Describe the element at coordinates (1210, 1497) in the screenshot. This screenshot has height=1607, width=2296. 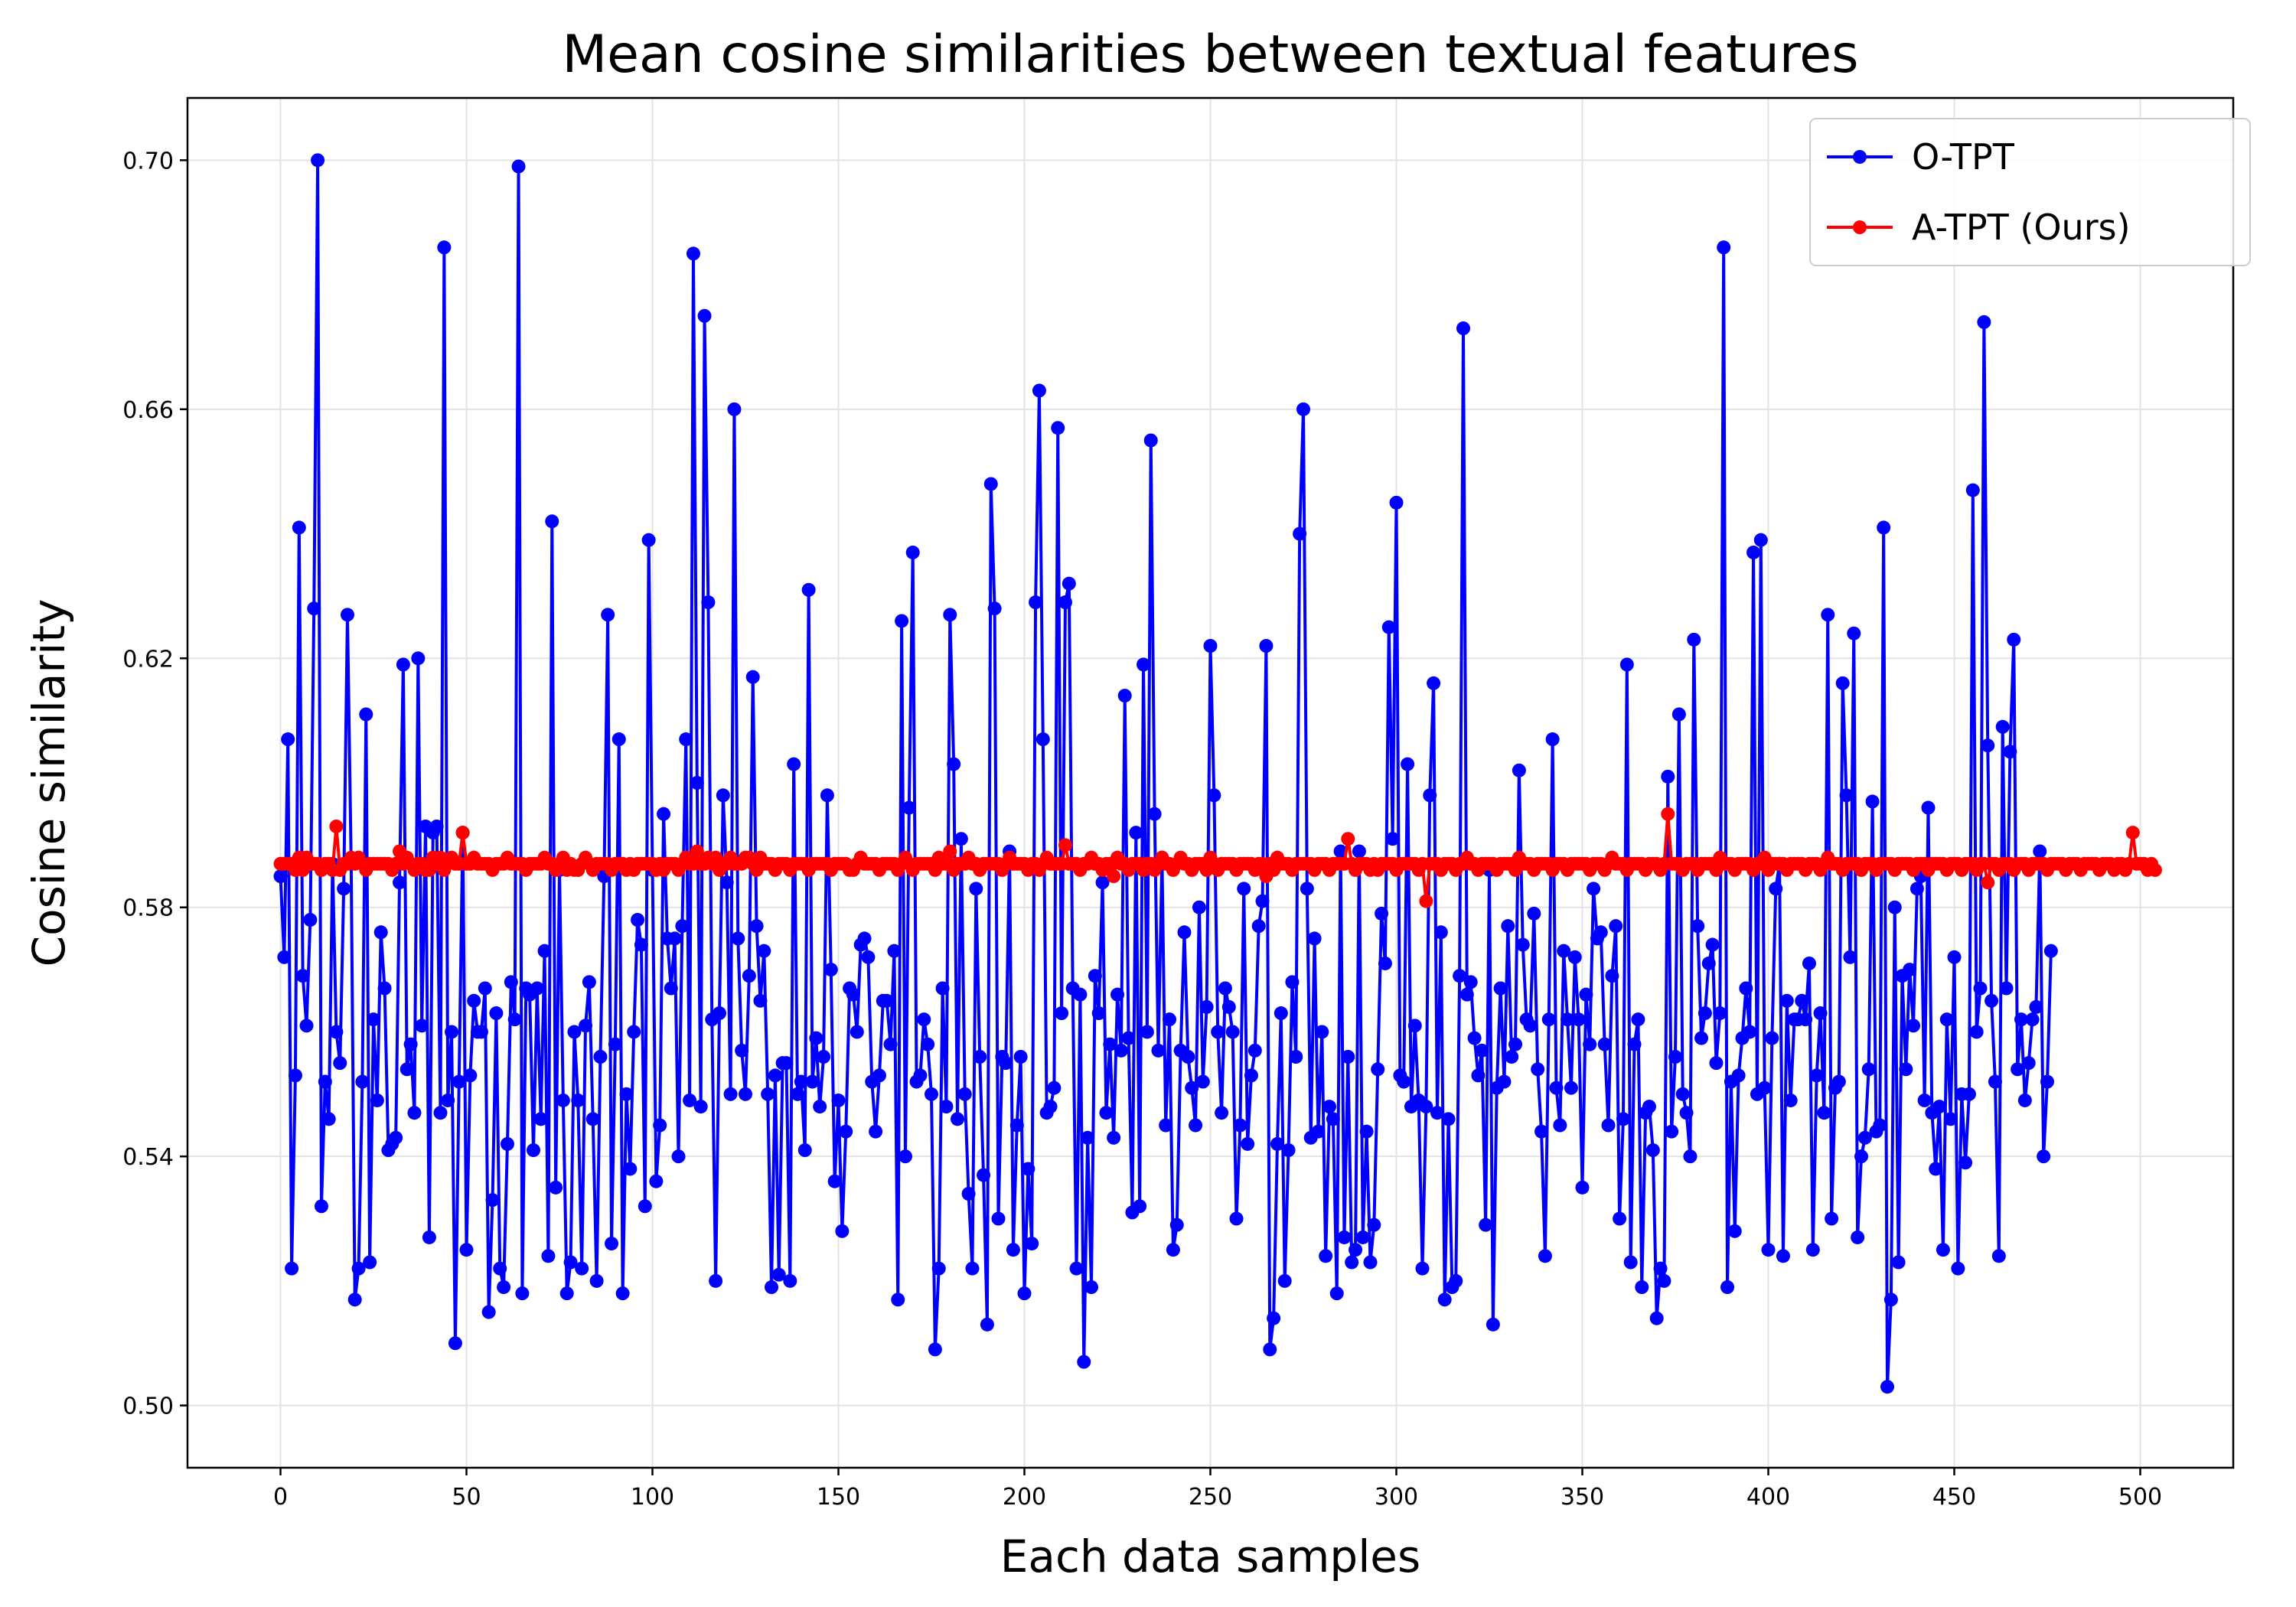
I see `x-tick-label: 250` at that location.